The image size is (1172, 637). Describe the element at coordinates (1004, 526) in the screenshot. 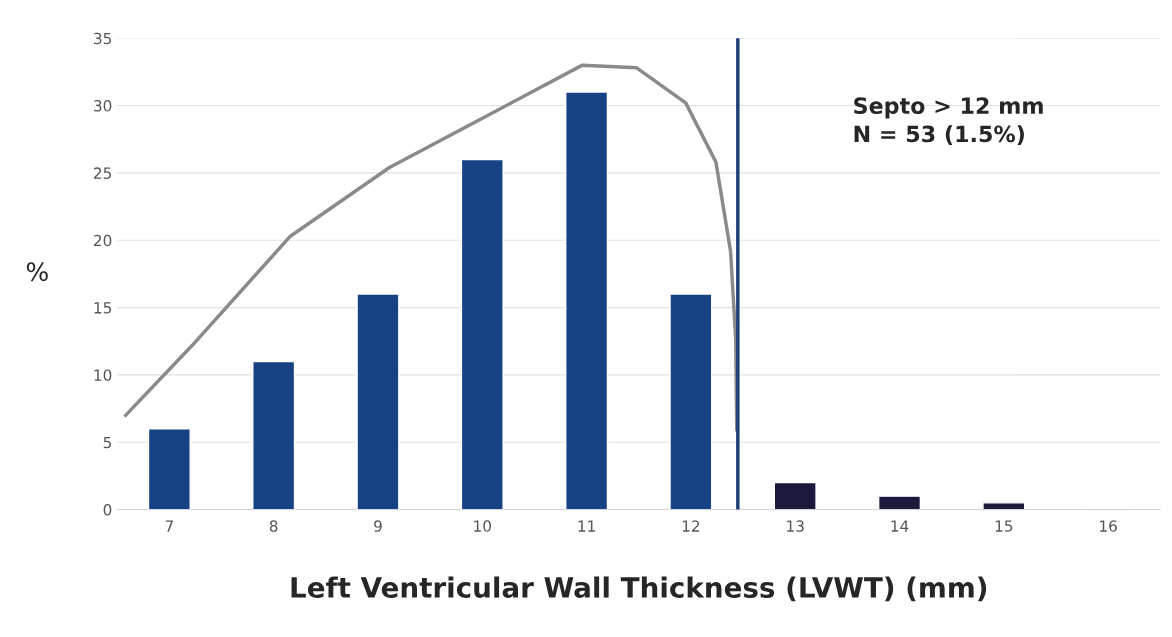

I see `x-tick-label: 15` at that location.